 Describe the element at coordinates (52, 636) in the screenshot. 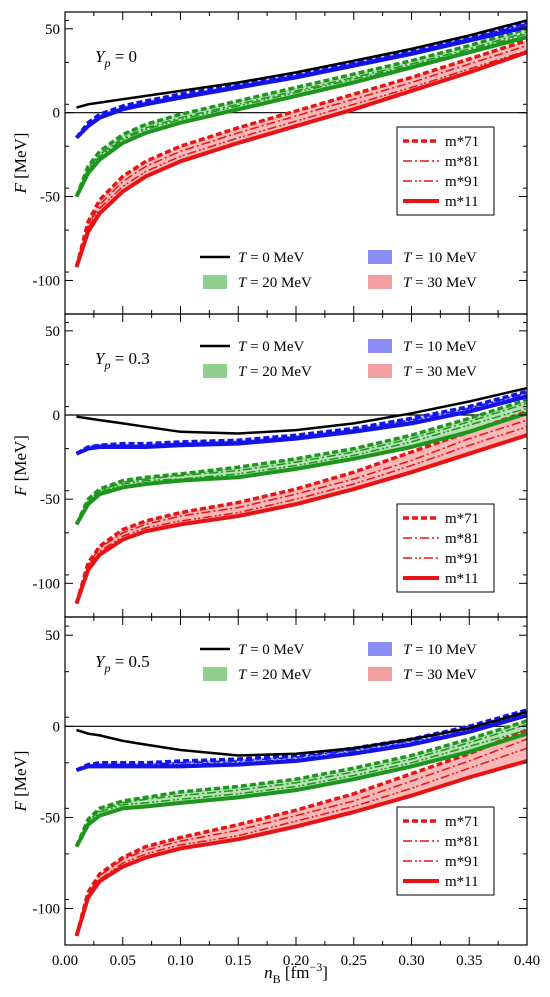

I see `y-tick-label: 50` at that location.